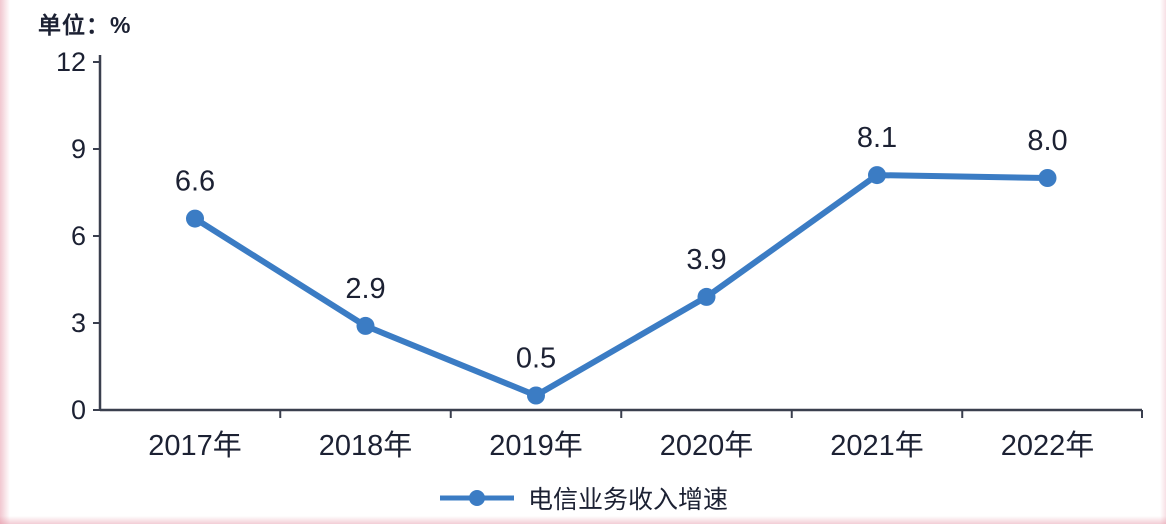  I want to click on x-axis-category-label: 2018年, so click(366, 445).